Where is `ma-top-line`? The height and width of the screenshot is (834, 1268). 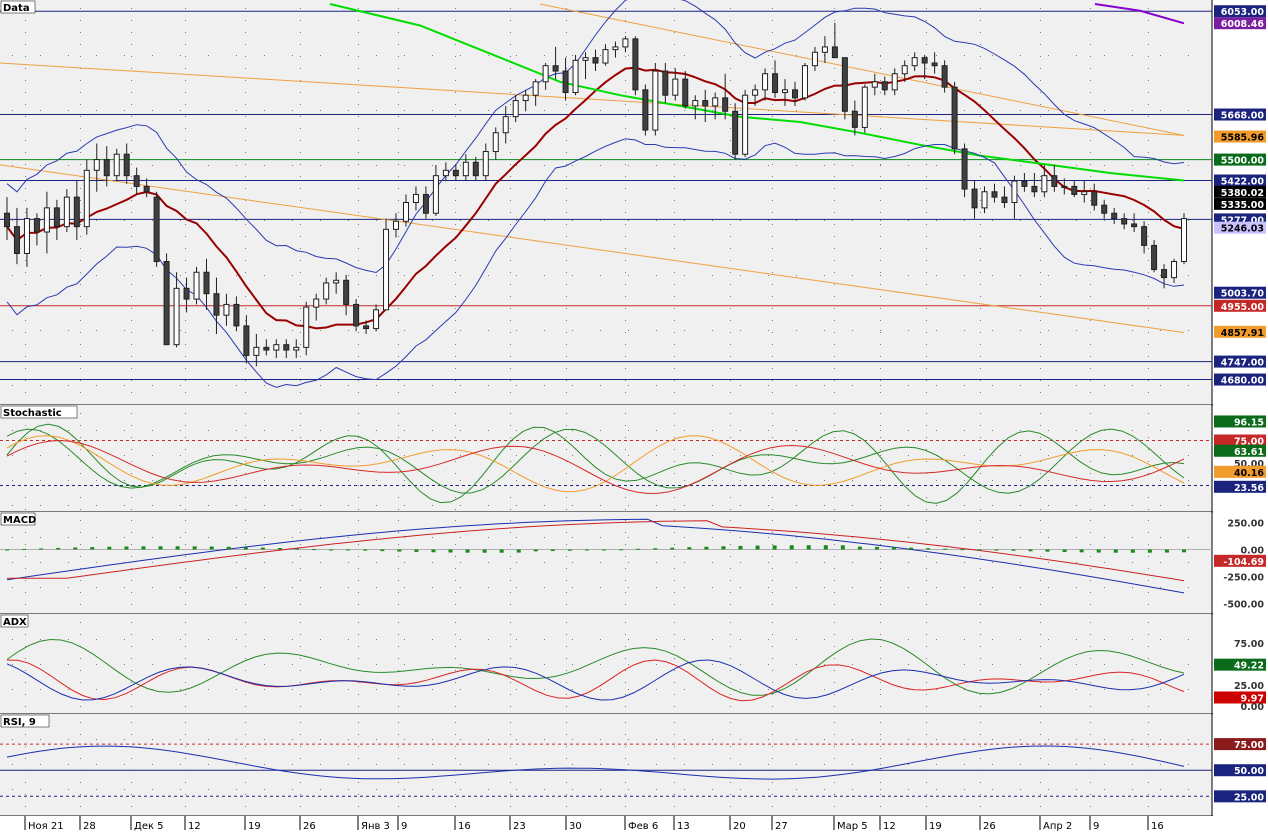 ma-top-line is located at coordinates (1139, 14).